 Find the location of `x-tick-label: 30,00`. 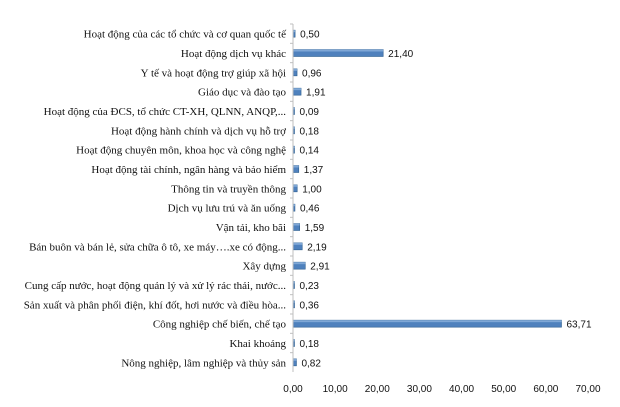

x-tick-label: 30,00 is located at coordinates (419, 389).